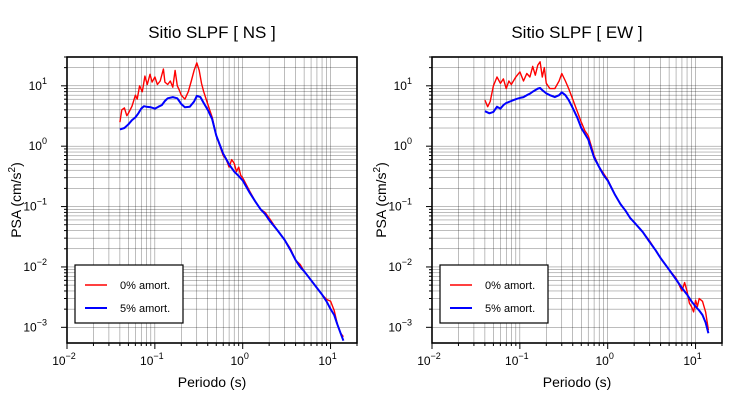  I want to click on chart-title: Sitio SLPF [ EW ], so click(576, 32).